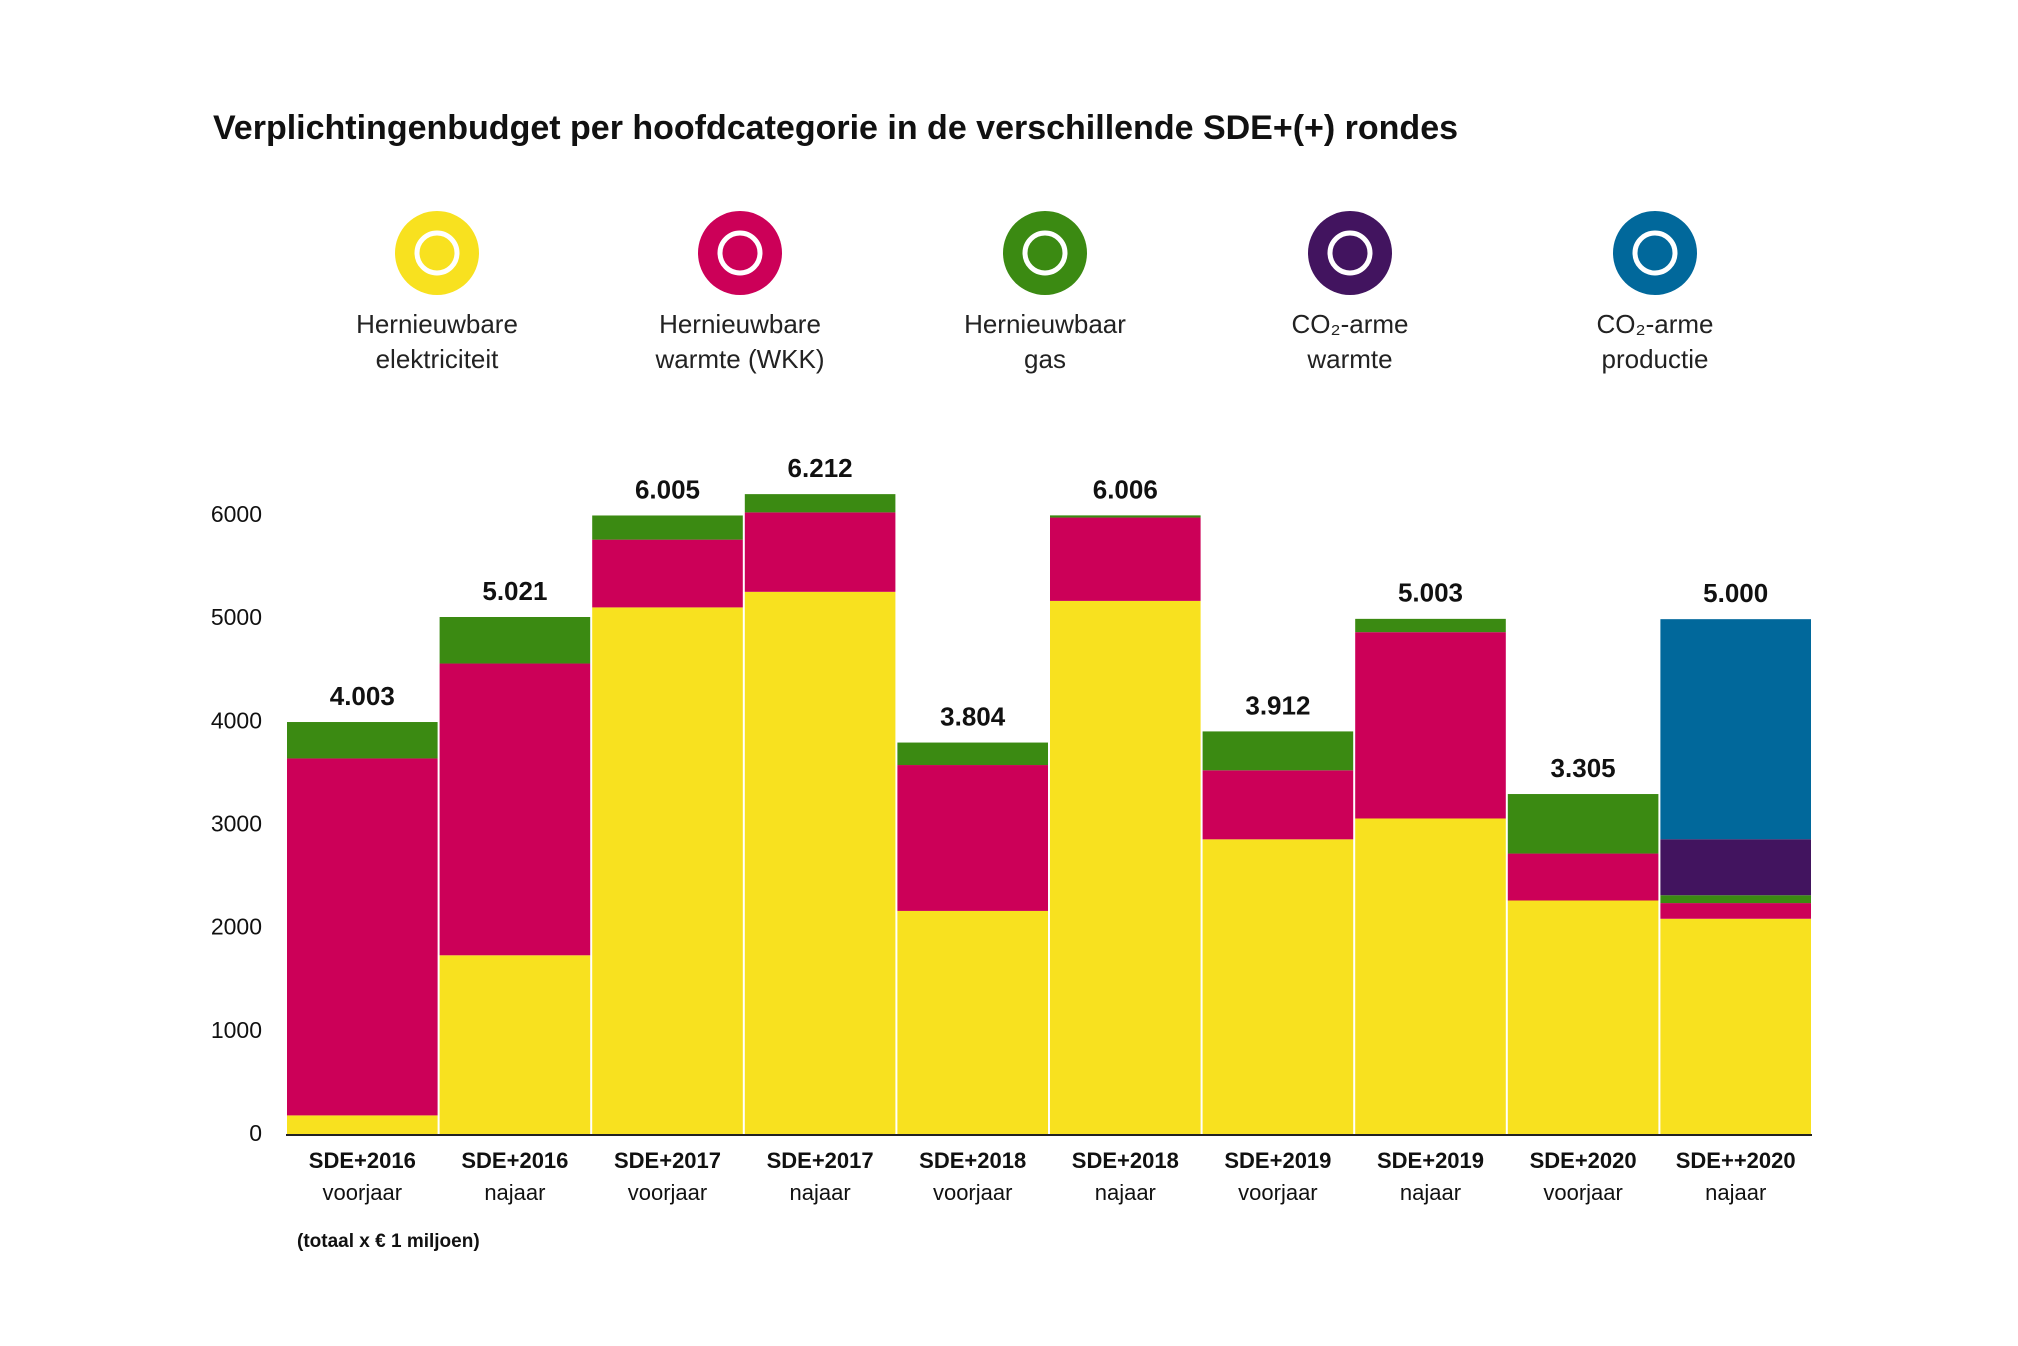 The width and height of the screenshot is (2018, 1346). What do you see at coordinates (362, 696) in the screenshot?
I see `total-label: 4.003` at bounding box center [362, 696].